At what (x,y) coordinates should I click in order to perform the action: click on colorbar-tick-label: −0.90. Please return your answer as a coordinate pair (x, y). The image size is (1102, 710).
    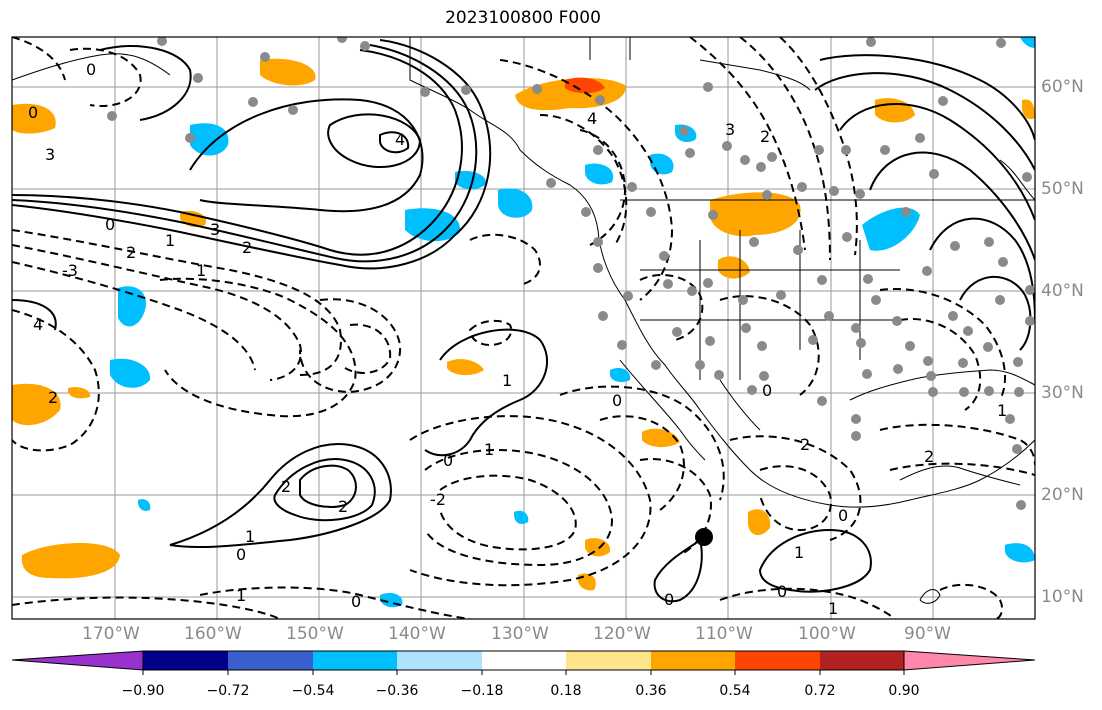
    Looking at the image, I should click on (143, 691).